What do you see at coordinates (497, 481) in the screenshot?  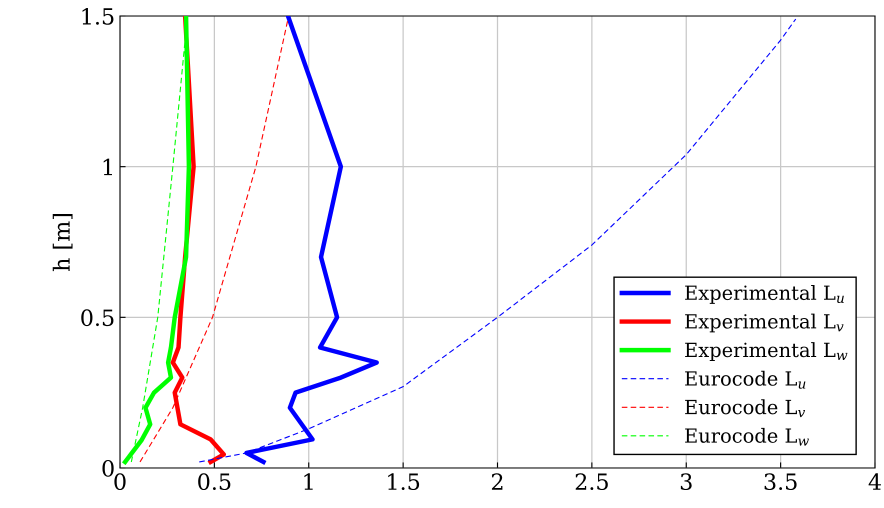 I see `x-tick-label: 2` at bounding box center [497, 481].